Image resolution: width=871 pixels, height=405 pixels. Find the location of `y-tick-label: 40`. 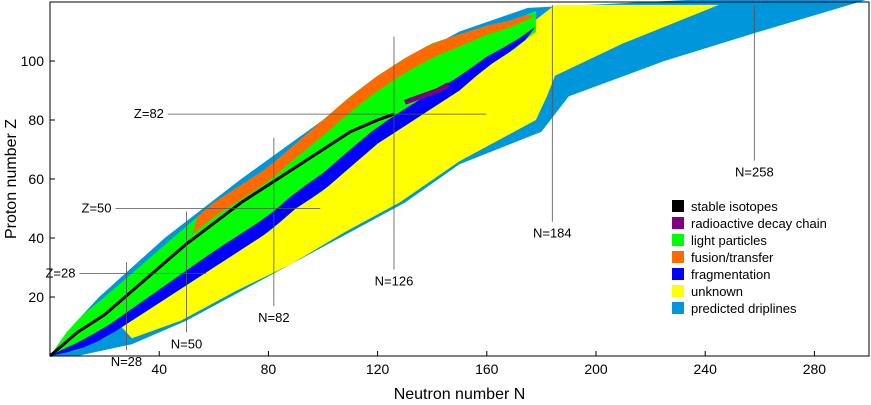

y-tick-label: 40 is located at coordinates (36, 238).